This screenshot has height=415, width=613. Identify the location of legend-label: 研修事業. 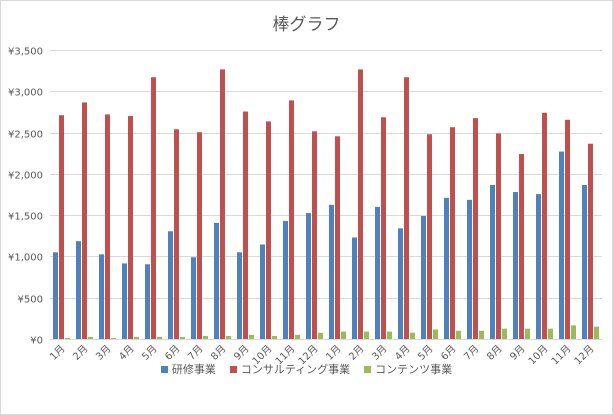
(193, 369).